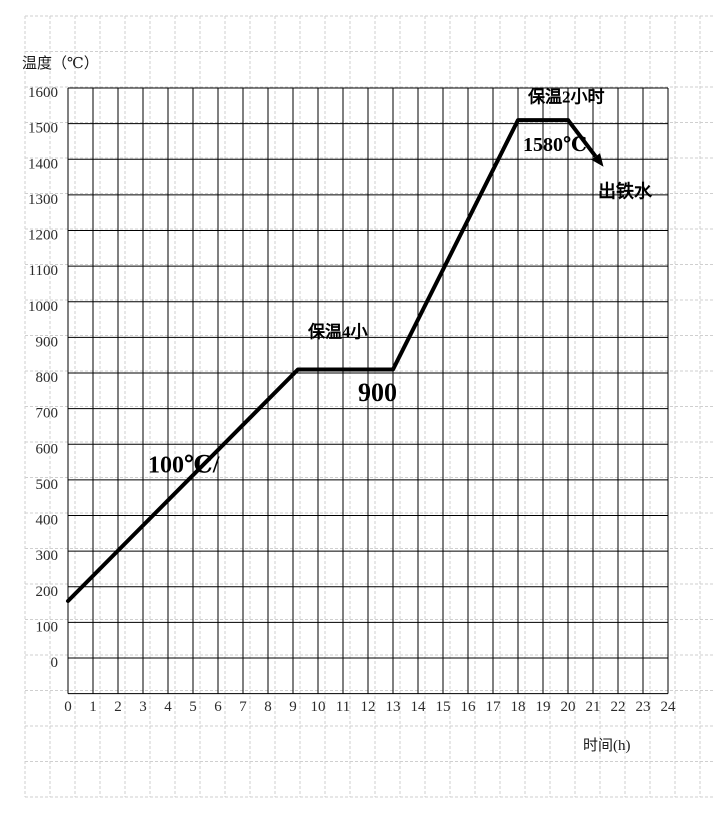  I want to click on x-tick-label: 1, so click(93, 707).